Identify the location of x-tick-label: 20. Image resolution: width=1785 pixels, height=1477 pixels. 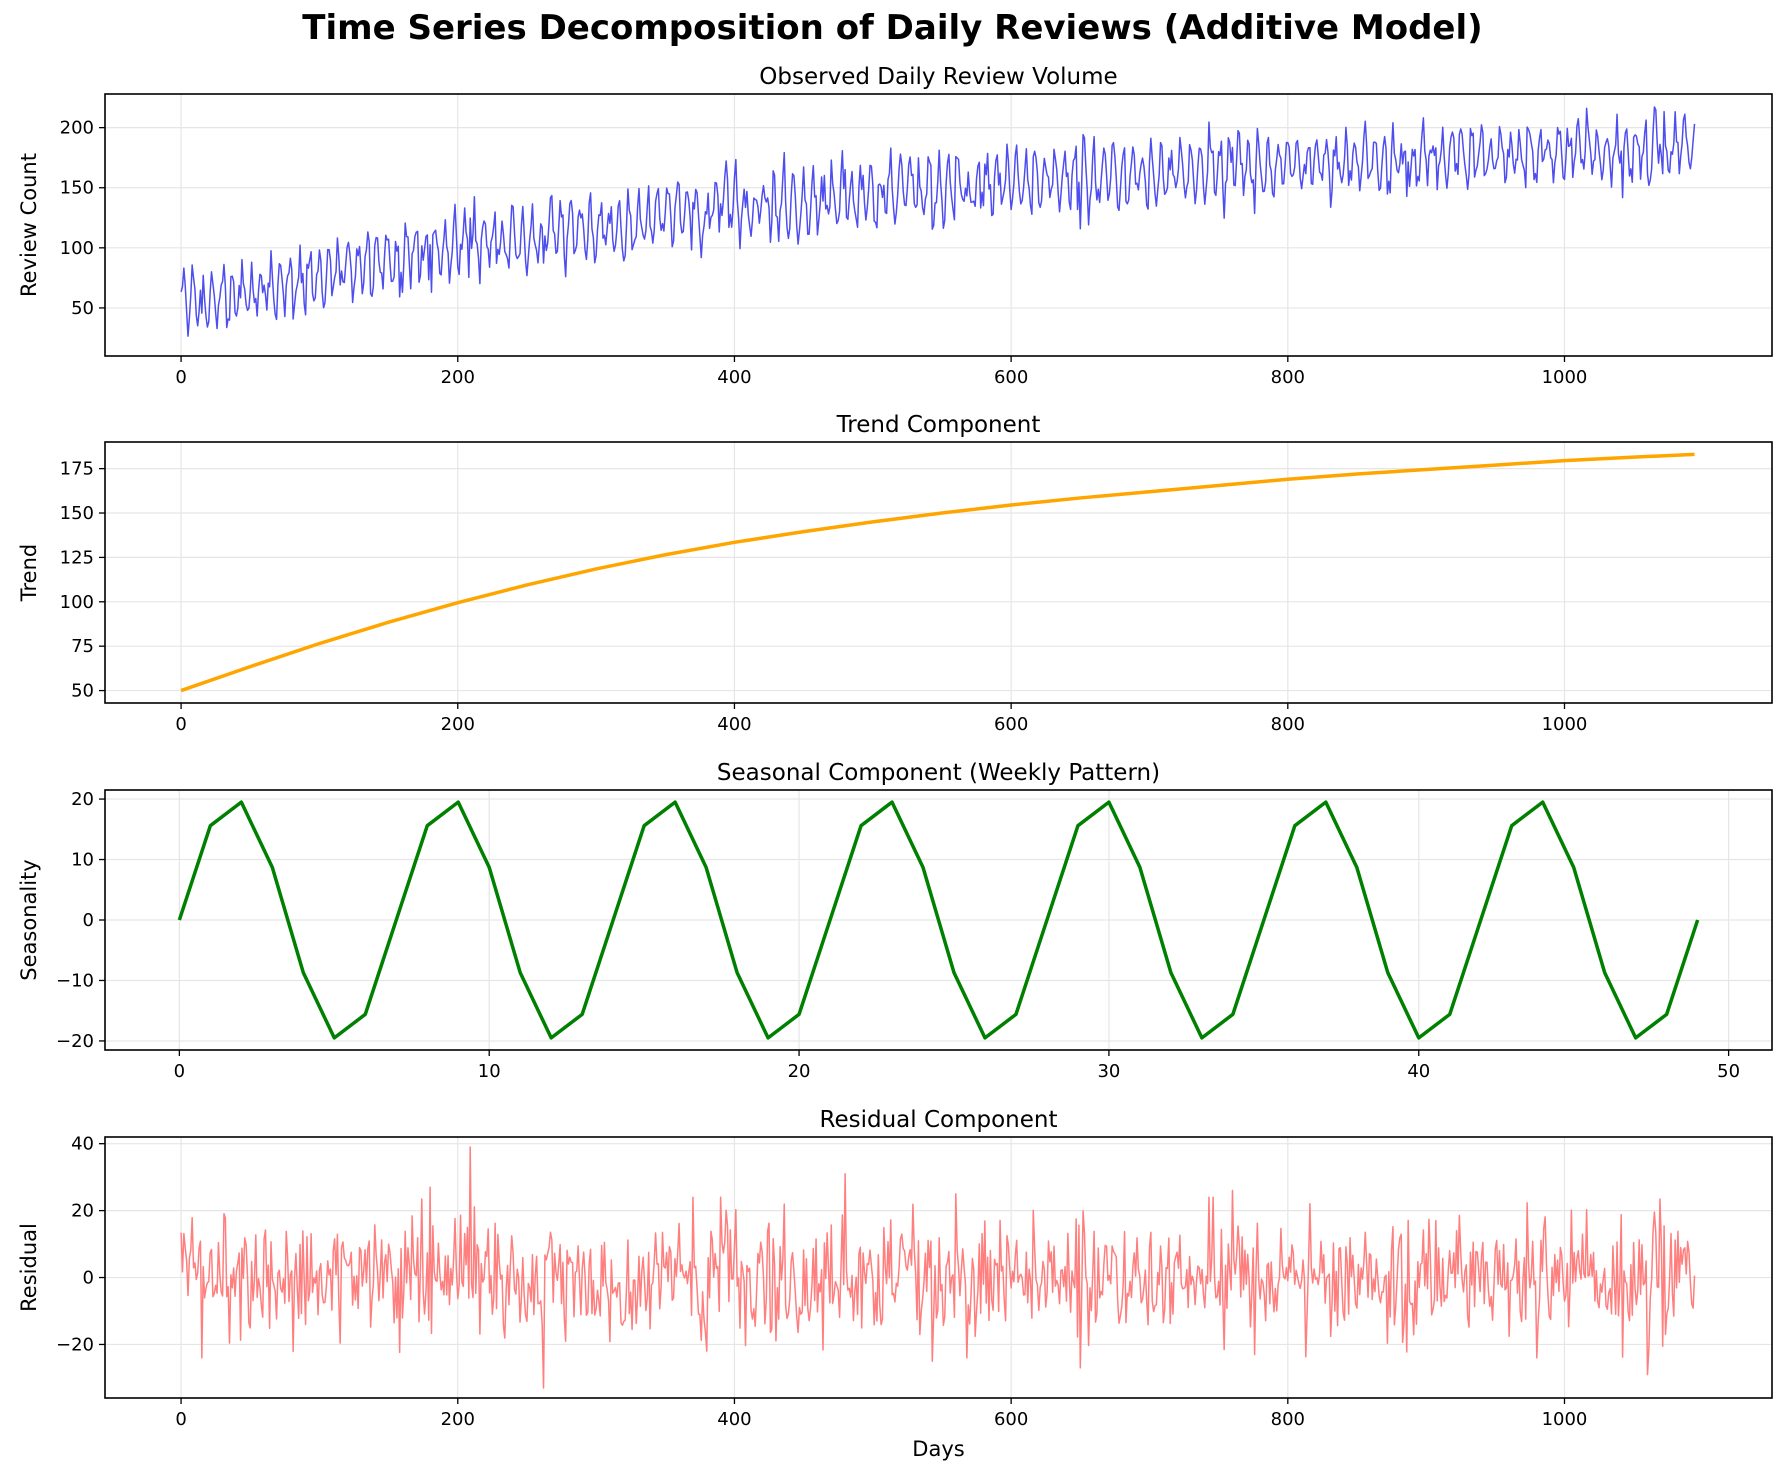
(799, 1071).